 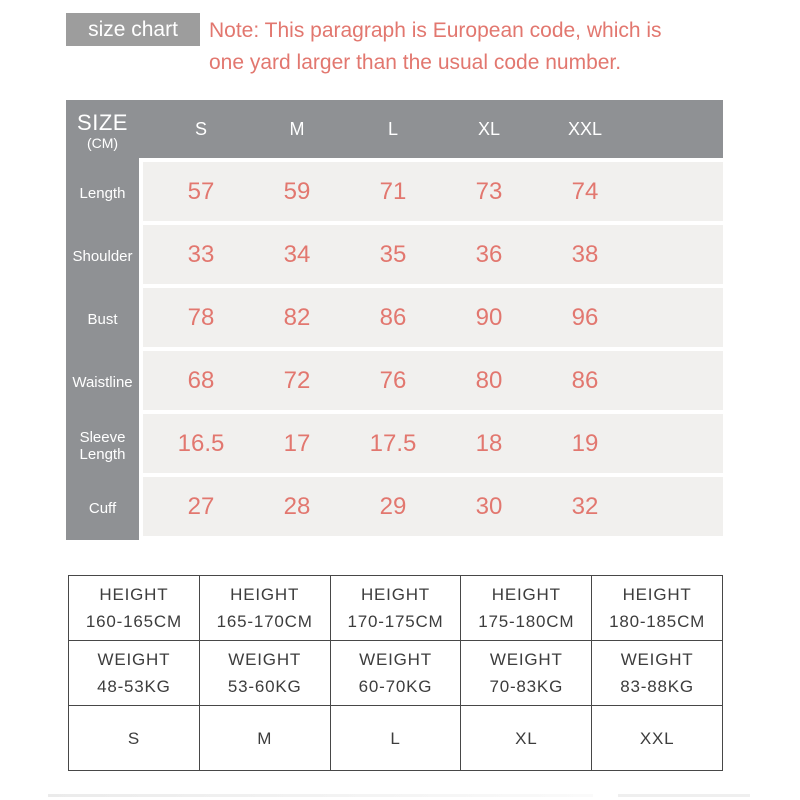 What do you see at coordinates (657, 608) in the screenshot?
I see `fit-cell-height-xxl: HEIGHT 180-185CM` at bounding box center [657, 608].